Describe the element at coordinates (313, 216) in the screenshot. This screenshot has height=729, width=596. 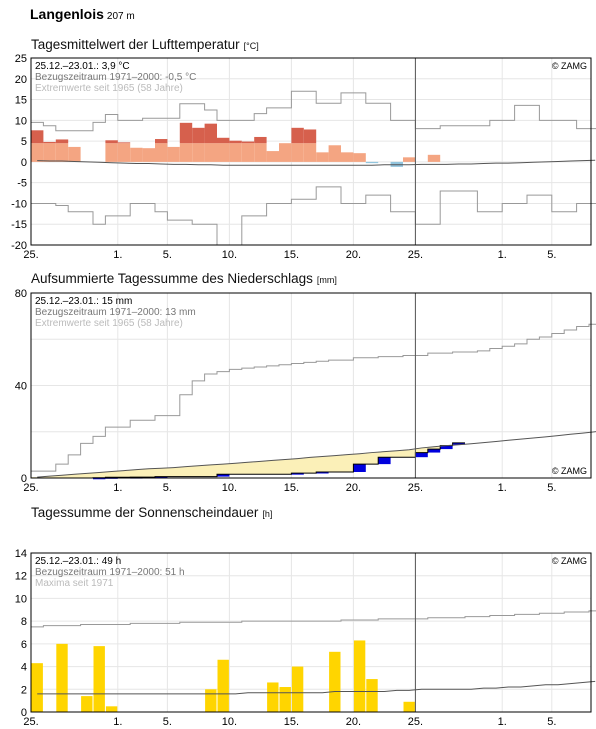
I see `min-extreme-line` at that location.